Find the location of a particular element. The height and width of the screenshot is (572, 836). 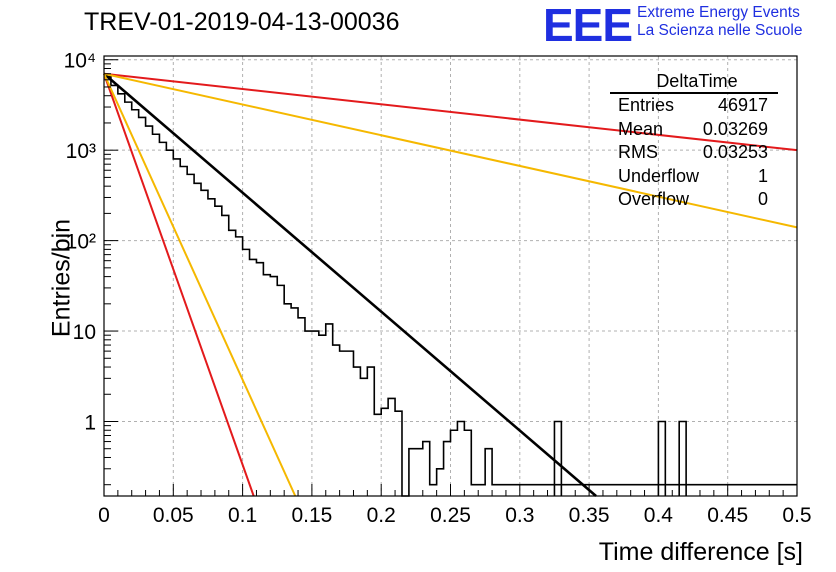

stats-row: Underflow 1 is located at coordinates (694, 177).